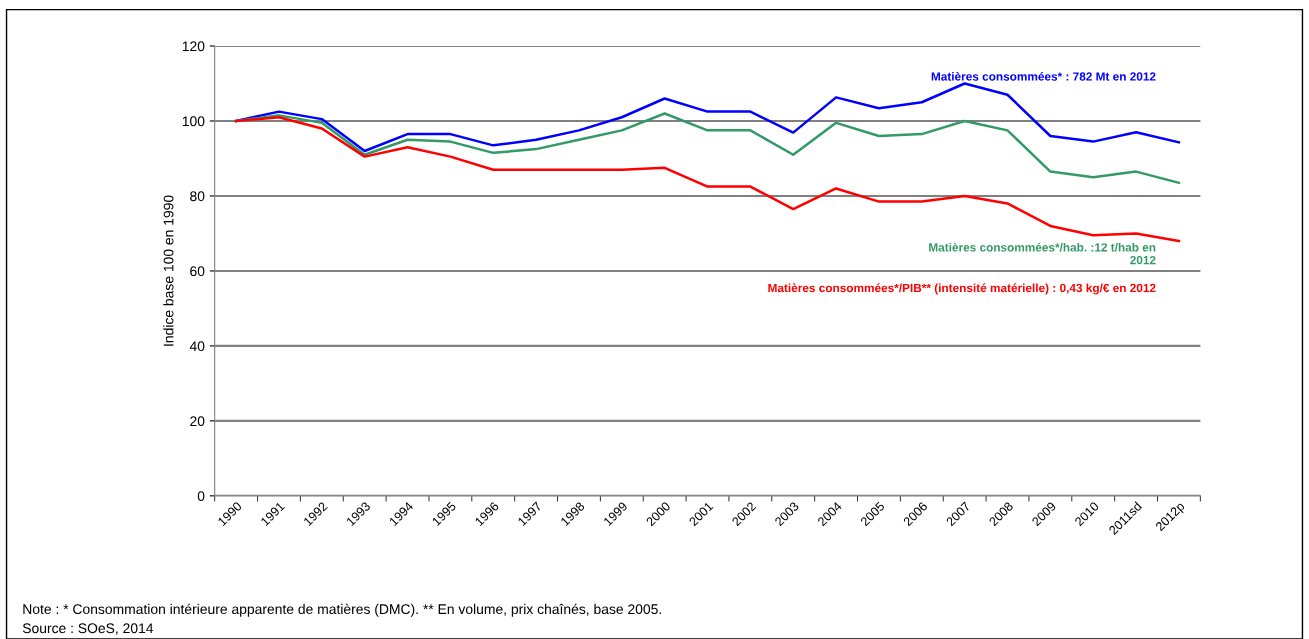  What do you see at coordinates (1043, 76) in the screenshot?
I see `annotation: Matières consommées* : 782 Mt en 2012` at bounding box center [1043, 76].